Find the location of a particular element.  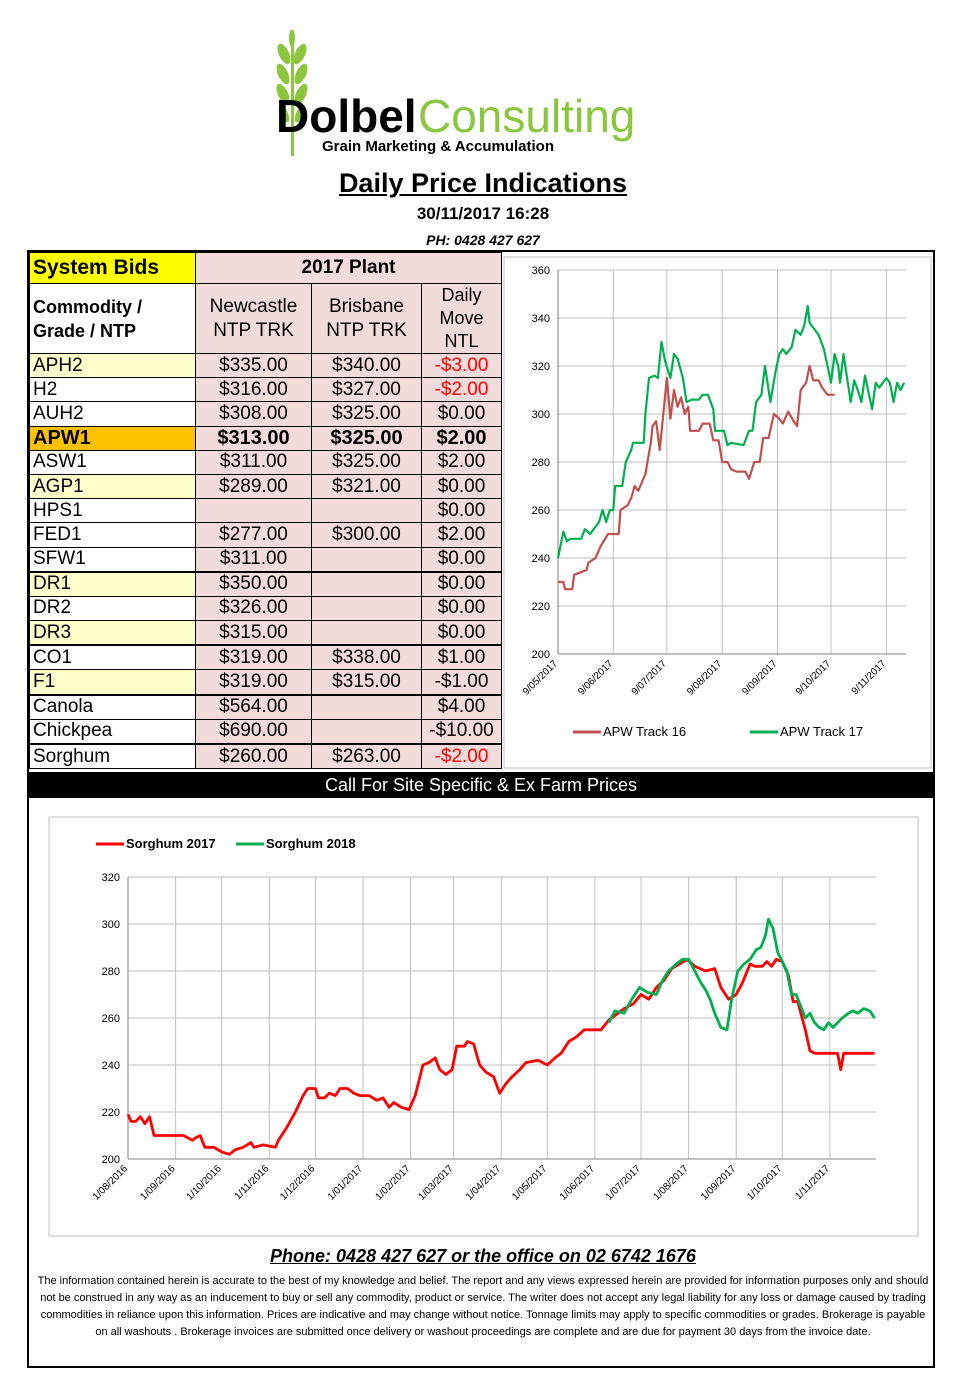

table-row: DR3 $315.00 $0.00 is located at coordinates (265, 633).